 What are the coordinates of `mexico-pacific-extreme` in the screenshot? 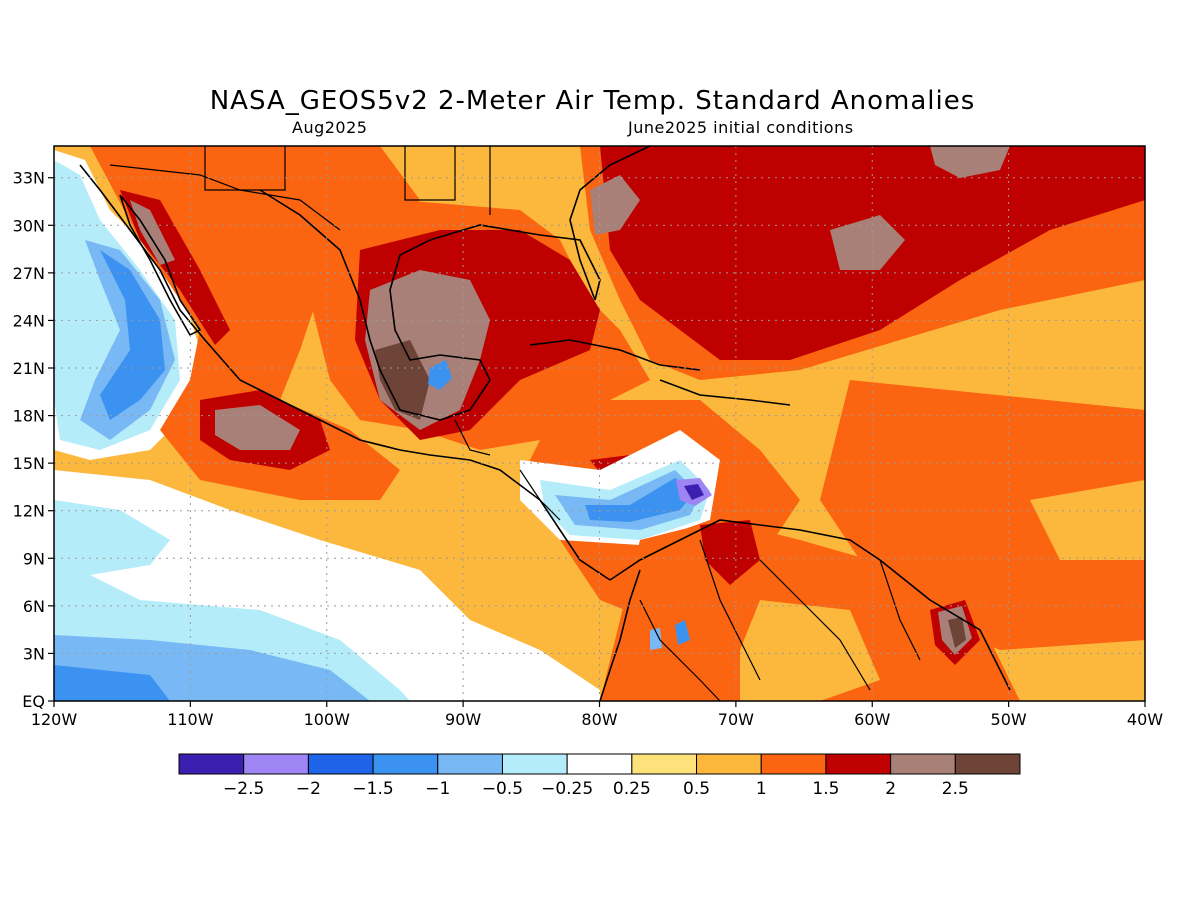 It's located at (257, 427).